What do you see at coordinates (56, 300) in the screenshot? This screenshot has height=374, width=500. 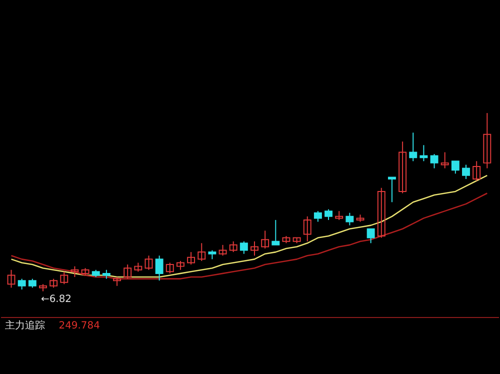 I see `text: ←6.82` at bounding box center [56, 300].